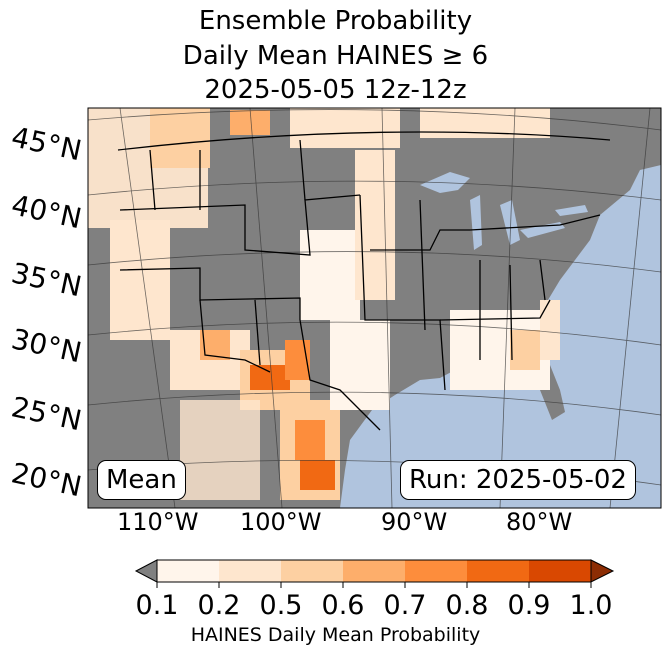  Describe the element at coordinates (335, 56) in the screenshot. I see `title-line-2: Daily Mean HAINES ≥ 6` at that location.